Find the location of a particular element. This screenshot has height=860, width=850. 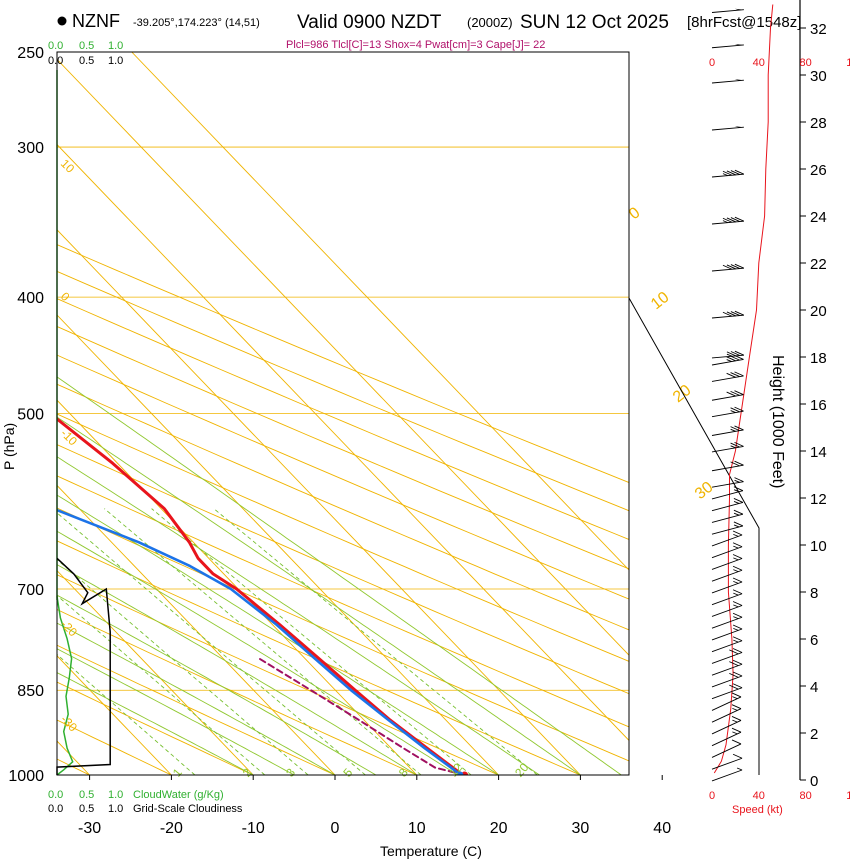

wind-barb-pennant is located at coordinates (739, 127).